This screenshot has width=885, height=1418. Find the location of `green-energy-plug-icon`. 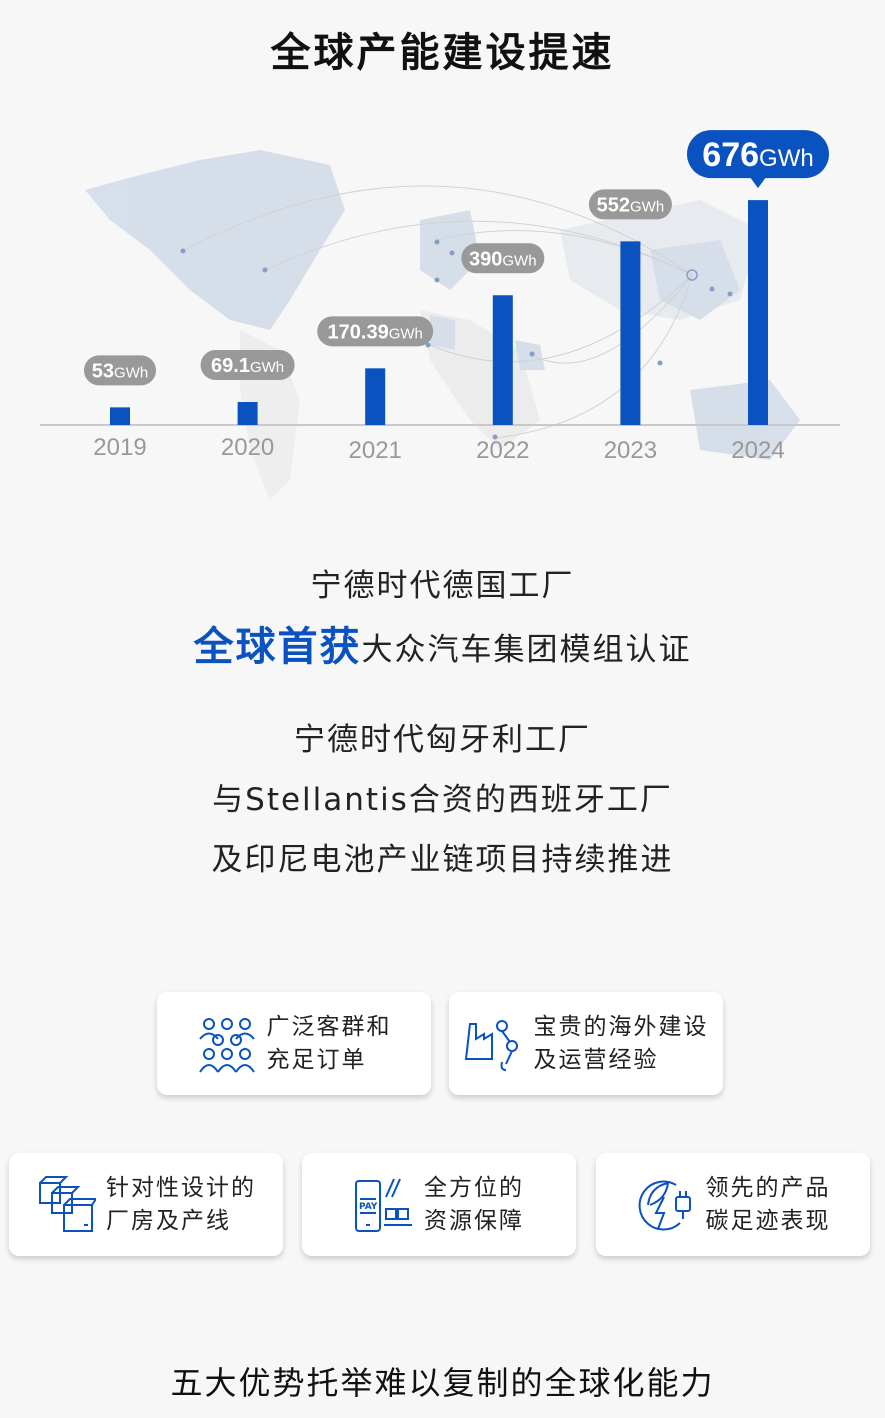

green-energy-plug-icon is located at coordinates (664, 1205).